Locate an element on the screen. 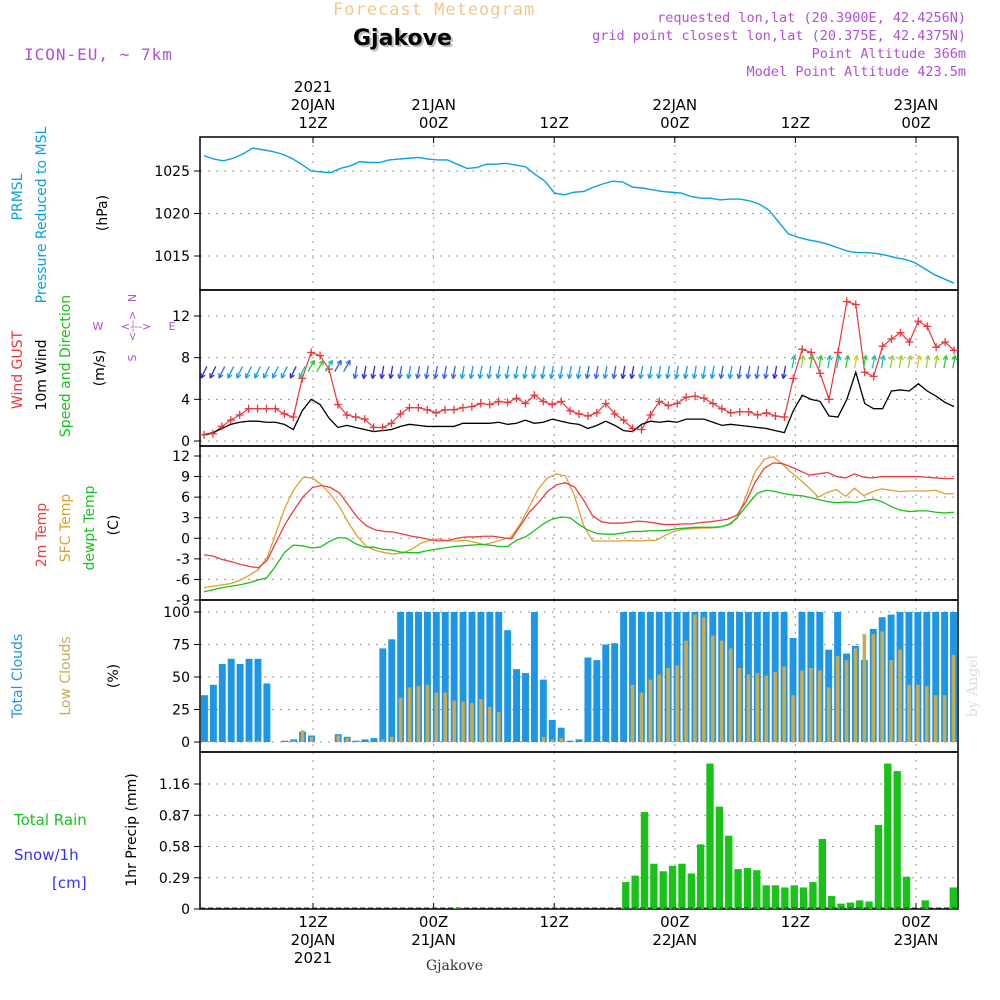  requested-coords: requested lon,lat (20.3900E, 42.4256N) is located at coordinates (811, 18).